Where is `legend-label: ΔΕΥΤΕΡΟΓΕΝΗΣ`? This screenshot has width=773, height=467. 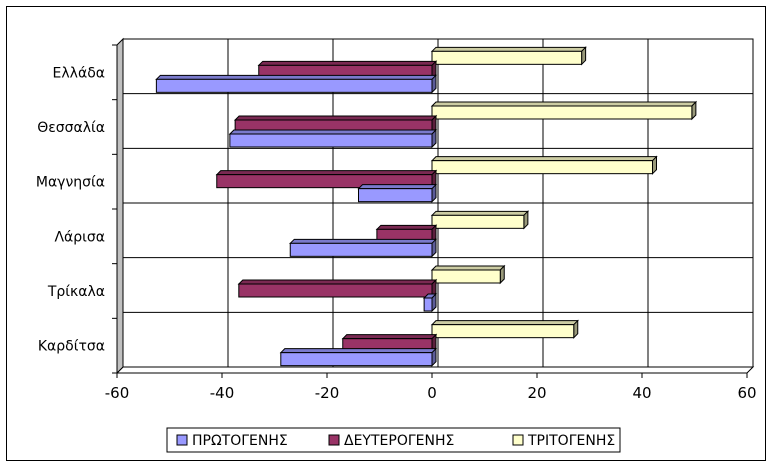 legend-label: ΔΕΥΤΕΡΟΓΕΝΗΣ is located at coordinates (399, 441).